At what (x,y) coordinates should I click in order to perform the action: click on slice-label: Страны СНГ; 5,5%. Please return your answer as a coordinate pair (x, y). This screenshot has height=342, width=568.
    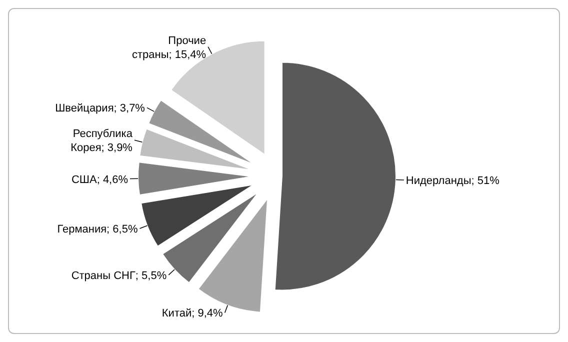
    Looking at the image, I should click on (119, 276).